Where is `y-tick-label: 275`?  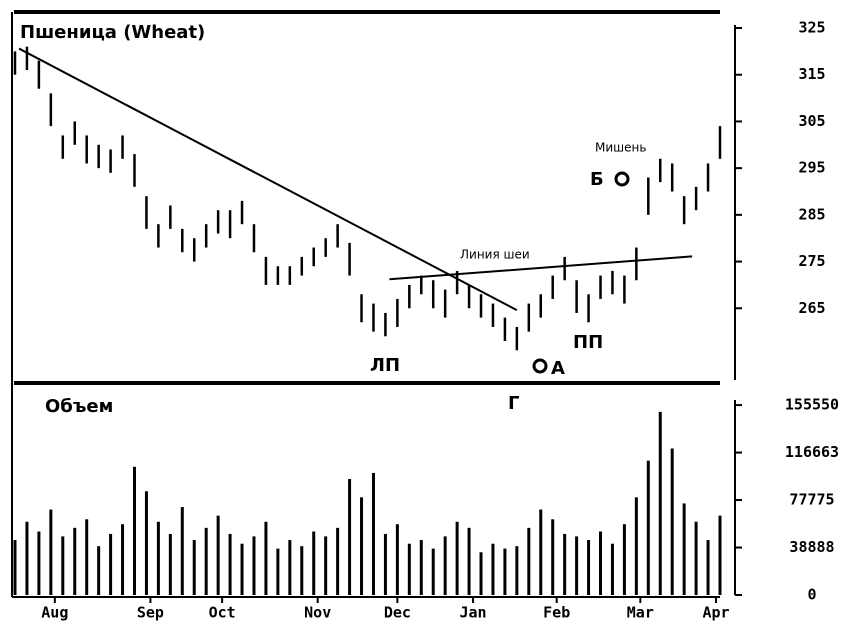
y-tick-label: 275 is located at coordinates (811, 261).